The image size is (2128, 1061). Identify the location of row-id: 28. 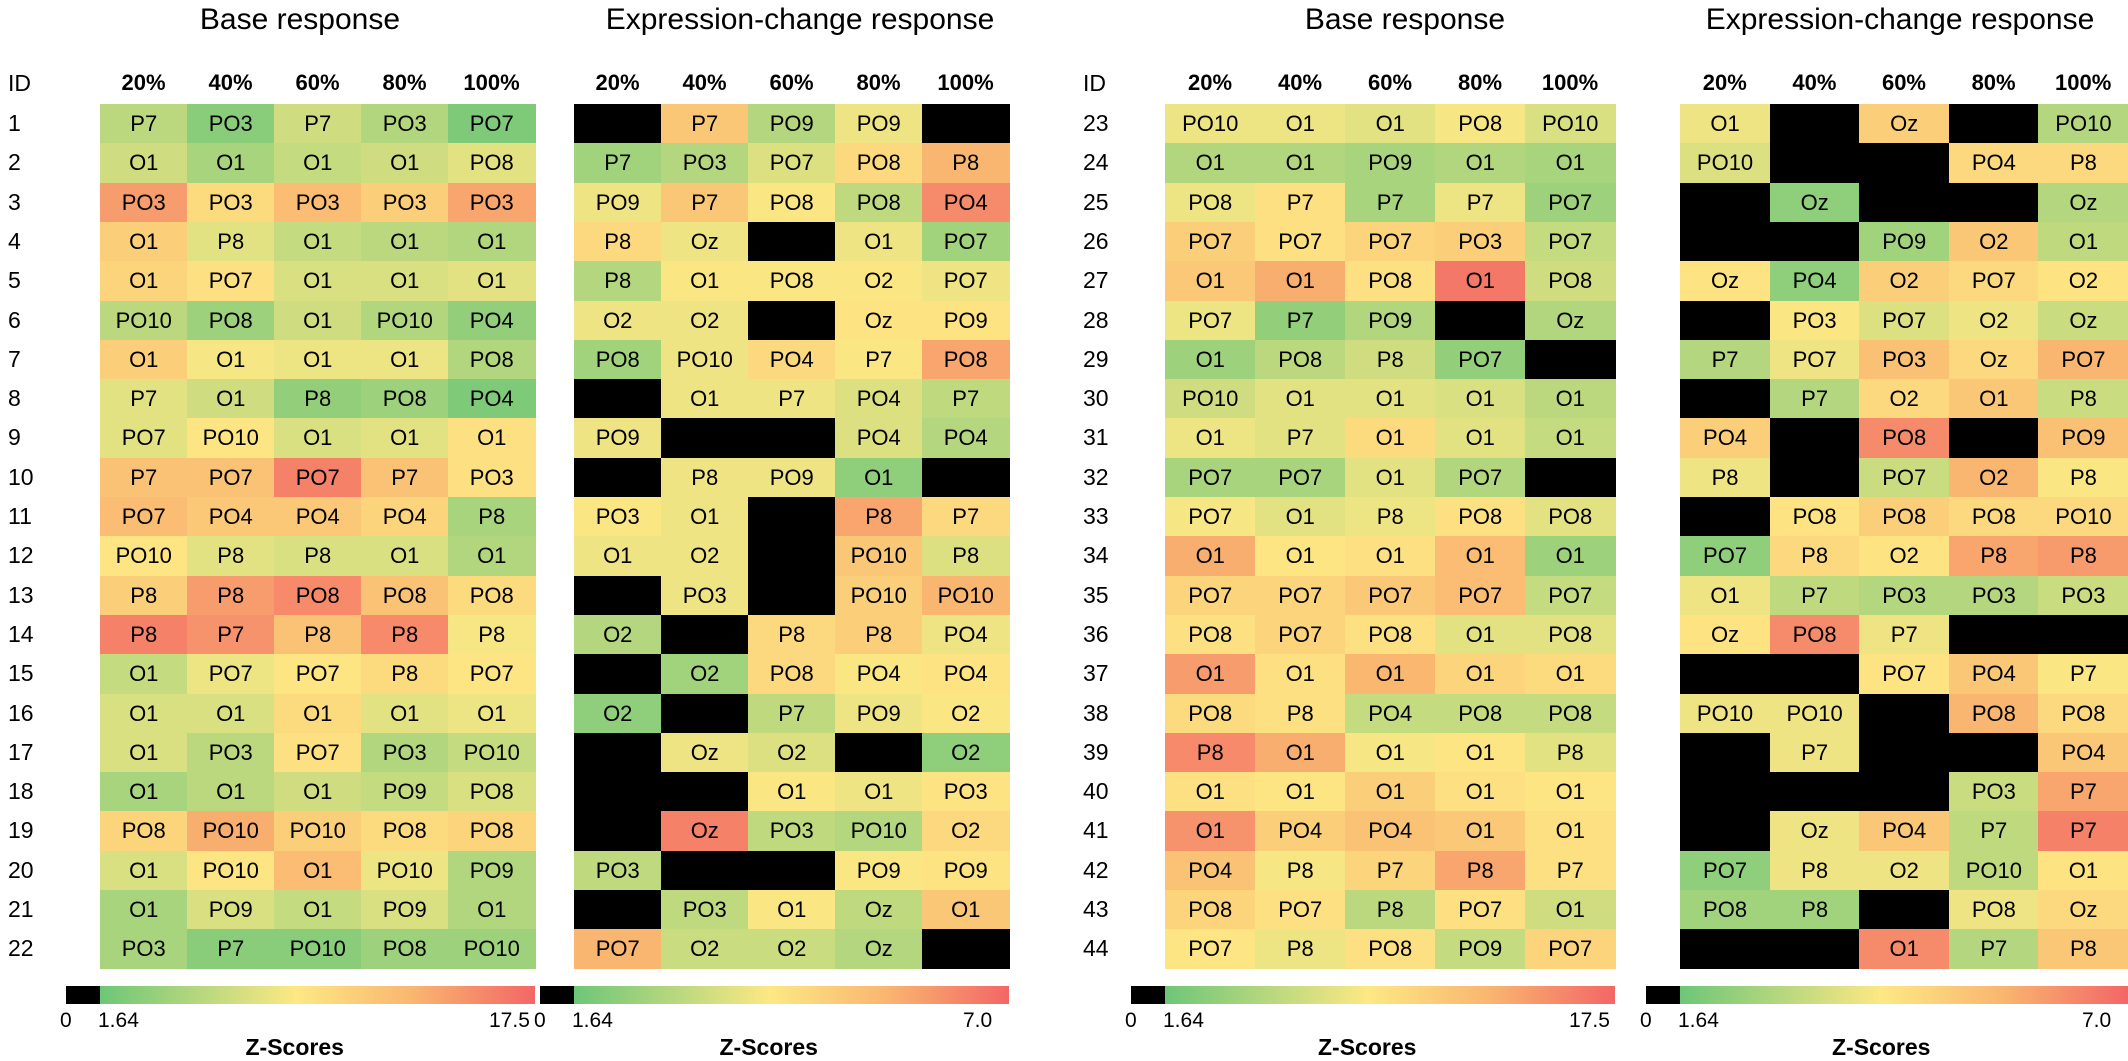
(1096, 319).